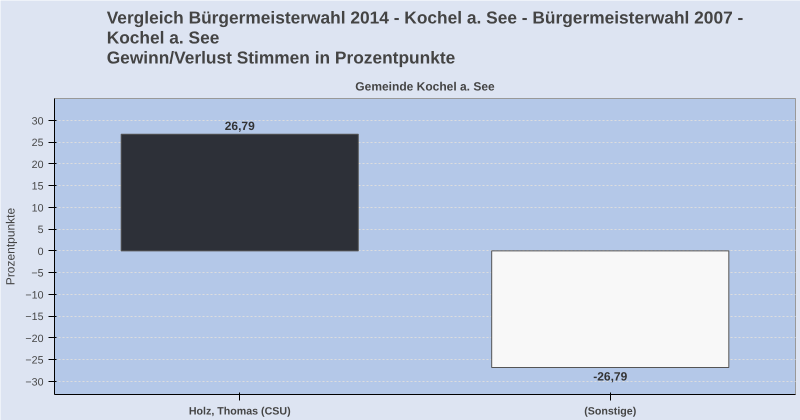 The width and height of the screenshot is (800, 420). Describe the element at coordinates (425, 38) in the screenshot. I see `chart-title: Vergleich Bürgermeisterwahl 2014 - Kochel a. See - Bürgermeisterwahl 2007 - Kochel a. See Gewinn/Verlust Stimmen in Prozentpunkte` at that location.